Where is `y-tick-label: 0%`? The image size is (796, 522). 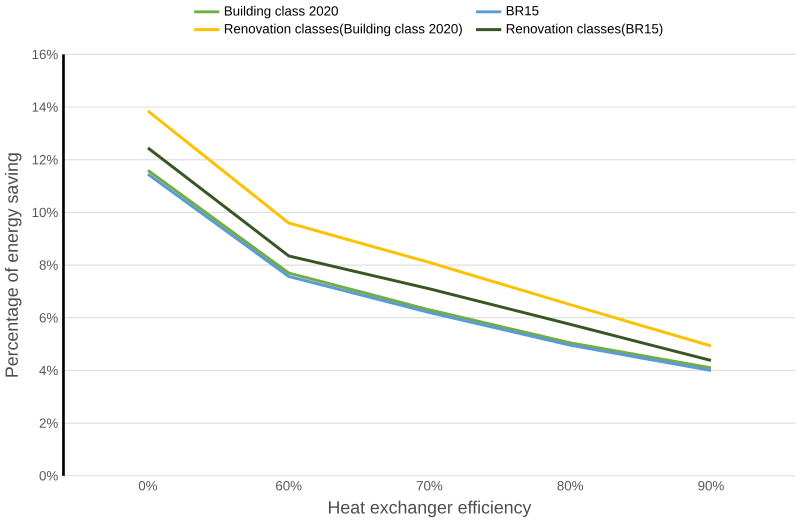 y-tick-label: 0% is located at coordinates (49, 476).